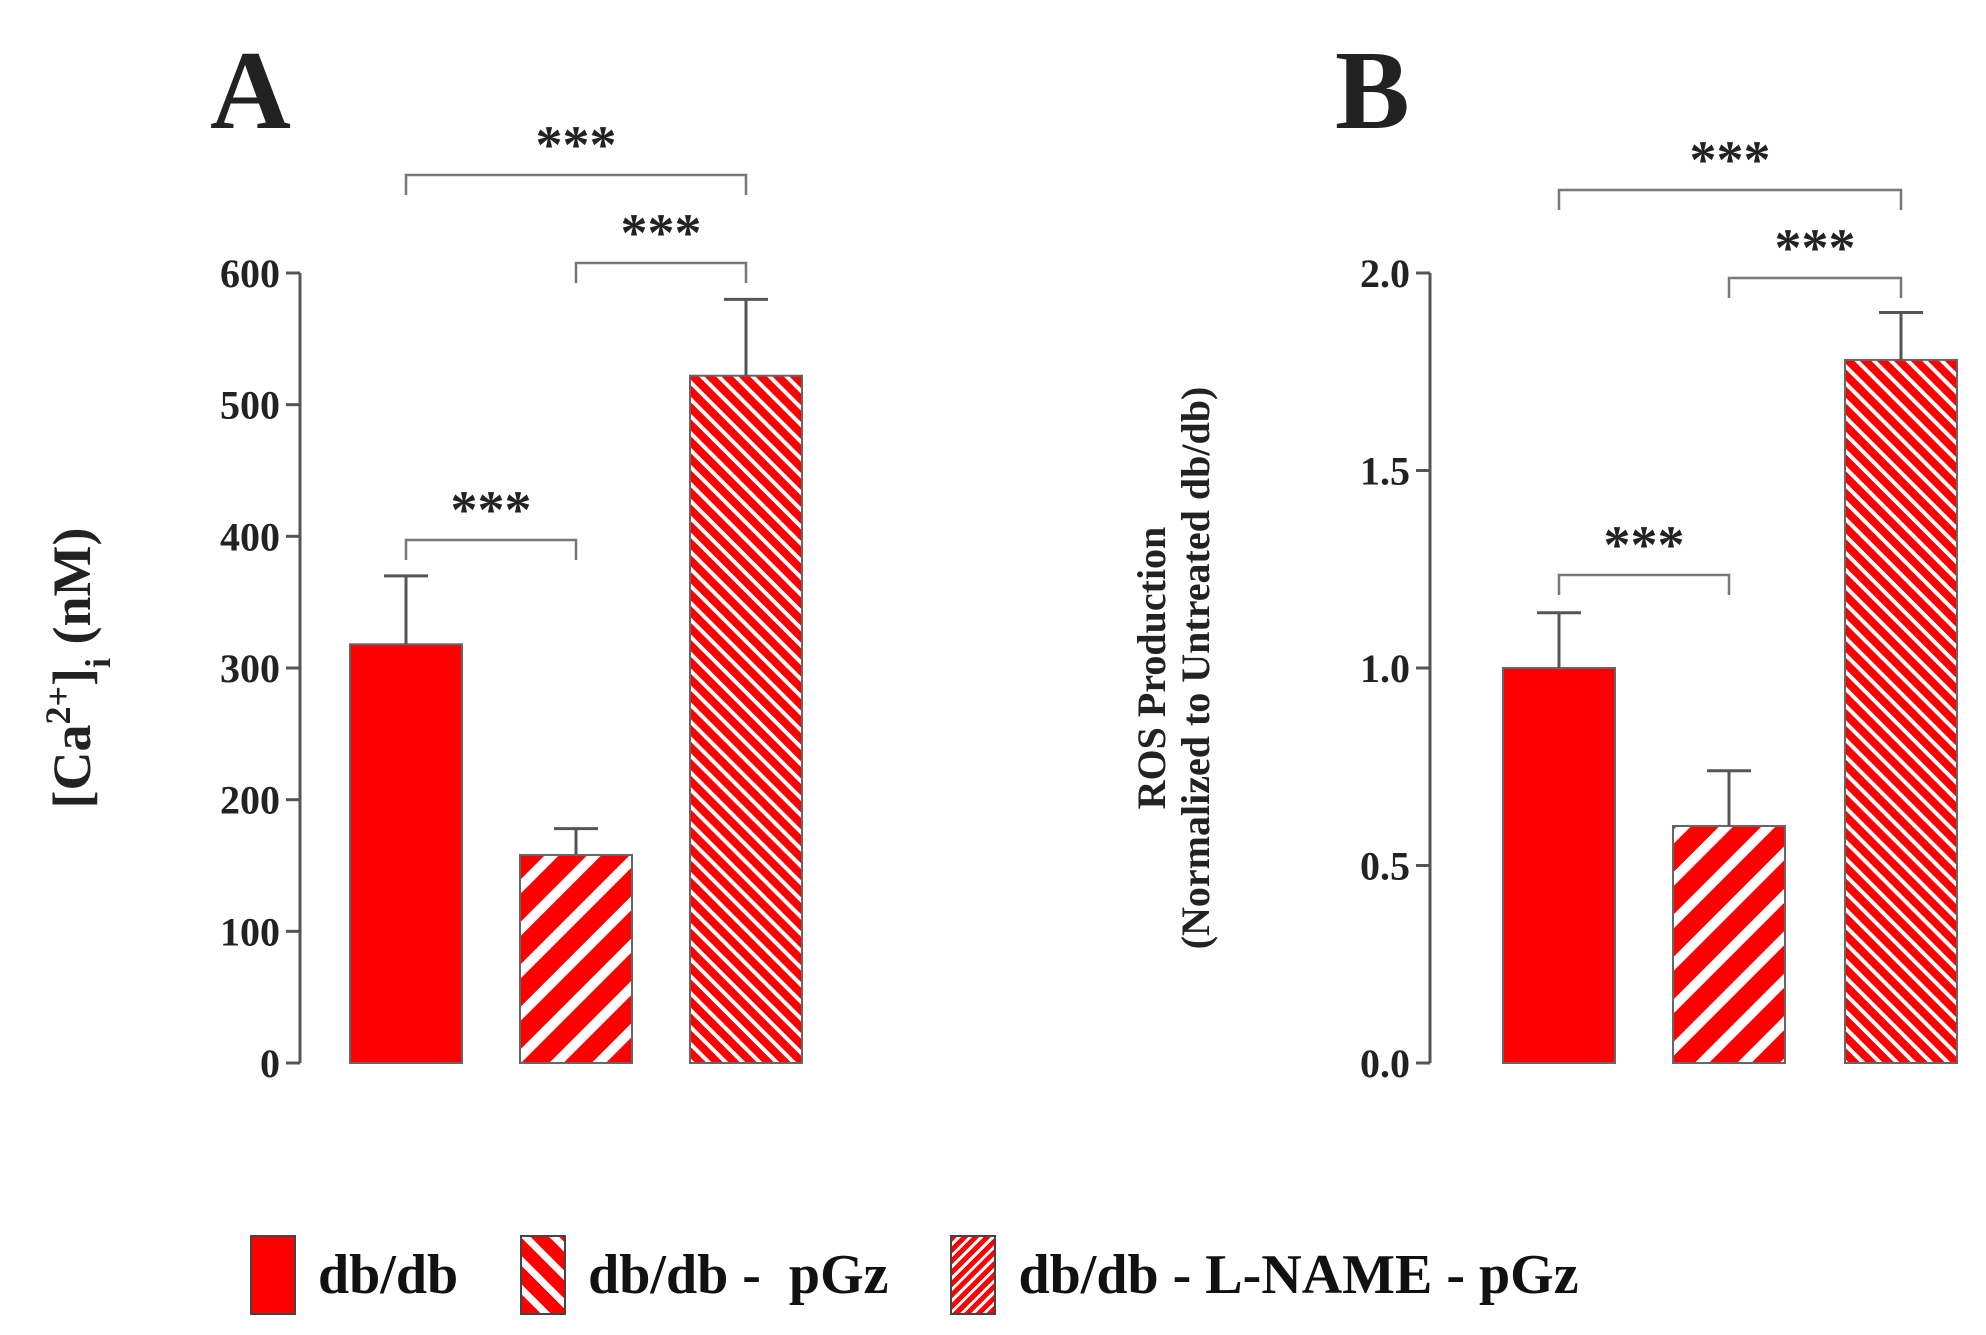 The image size is (1986, 1335). I want to click on legend-label: db/db - pGz, so click(738, 1275).